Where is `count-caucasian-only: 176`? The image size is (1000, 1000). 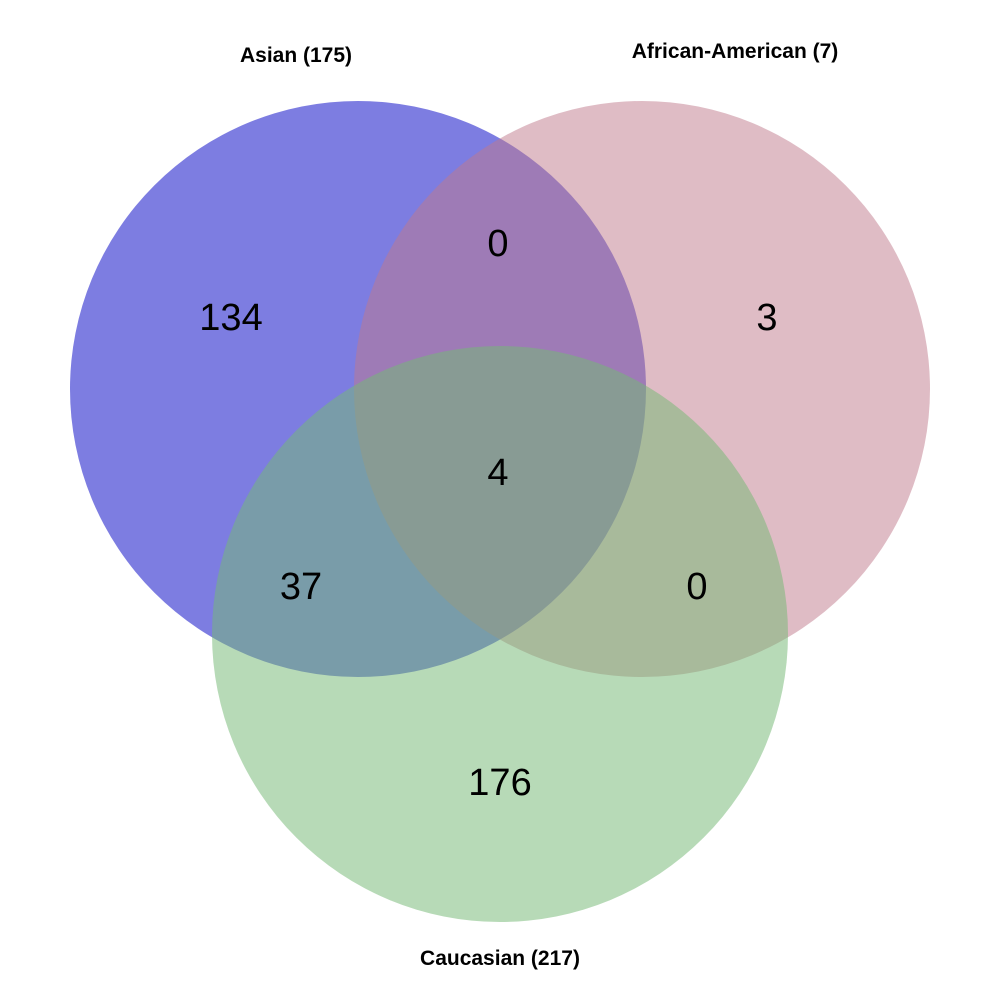 count-caucasian-only: 176 is located at coordinates (499, 783).